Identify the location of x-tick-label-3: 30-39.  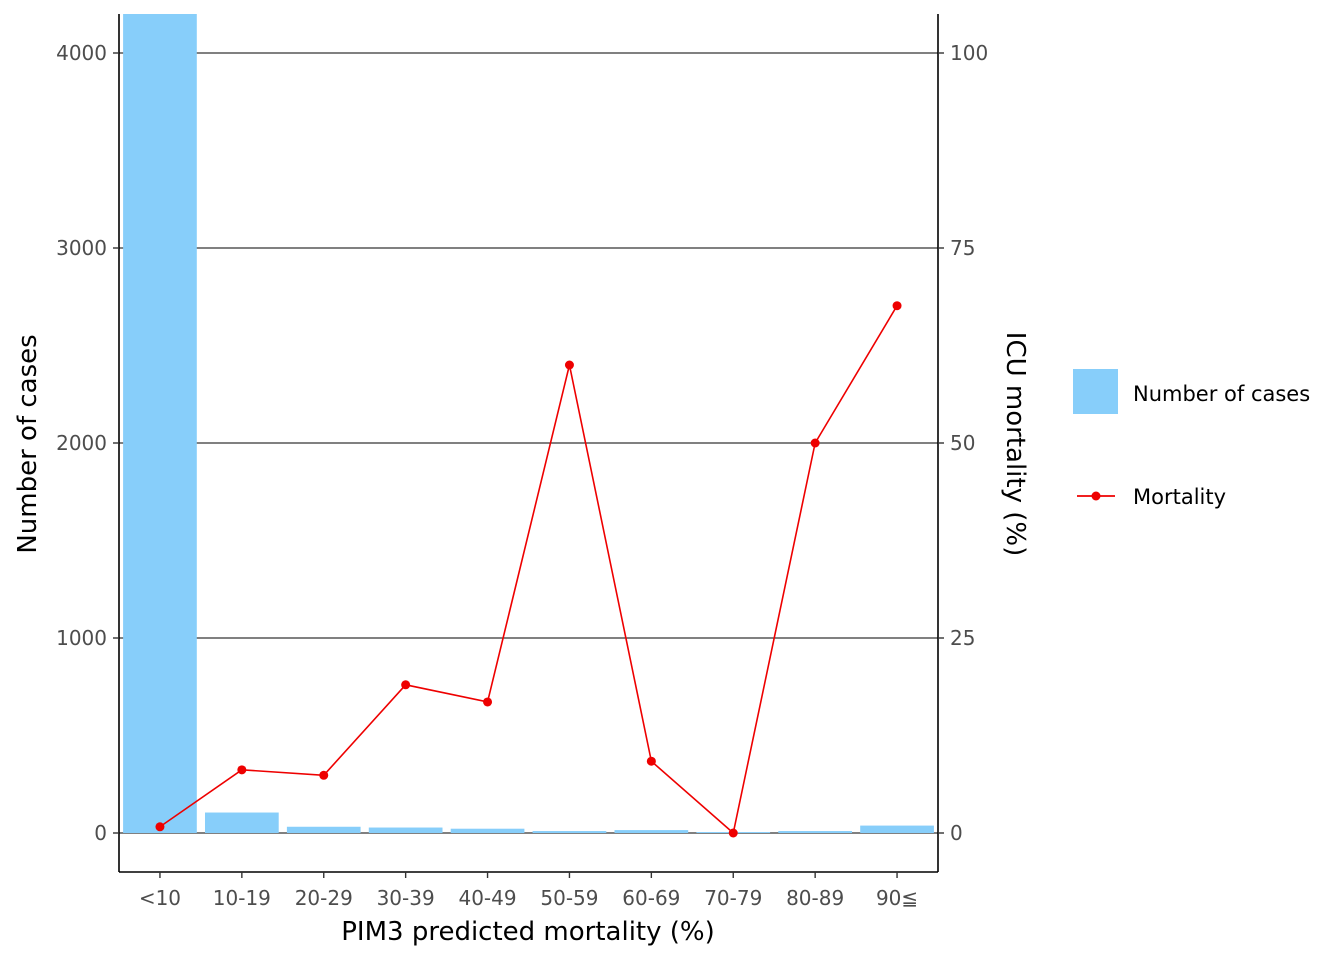
(406, 898).